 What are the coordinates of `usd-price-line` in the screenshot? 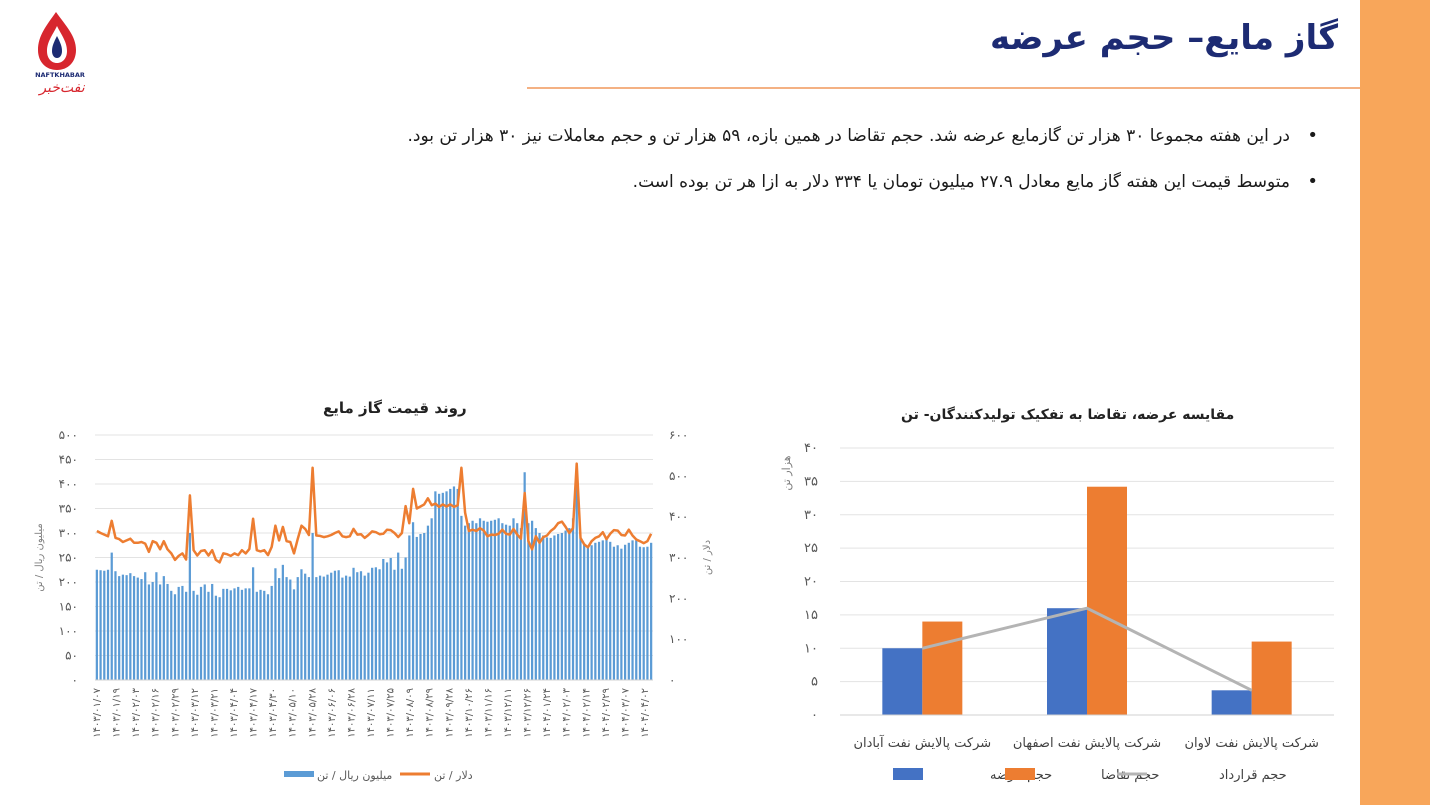 It's located at (374, 513).